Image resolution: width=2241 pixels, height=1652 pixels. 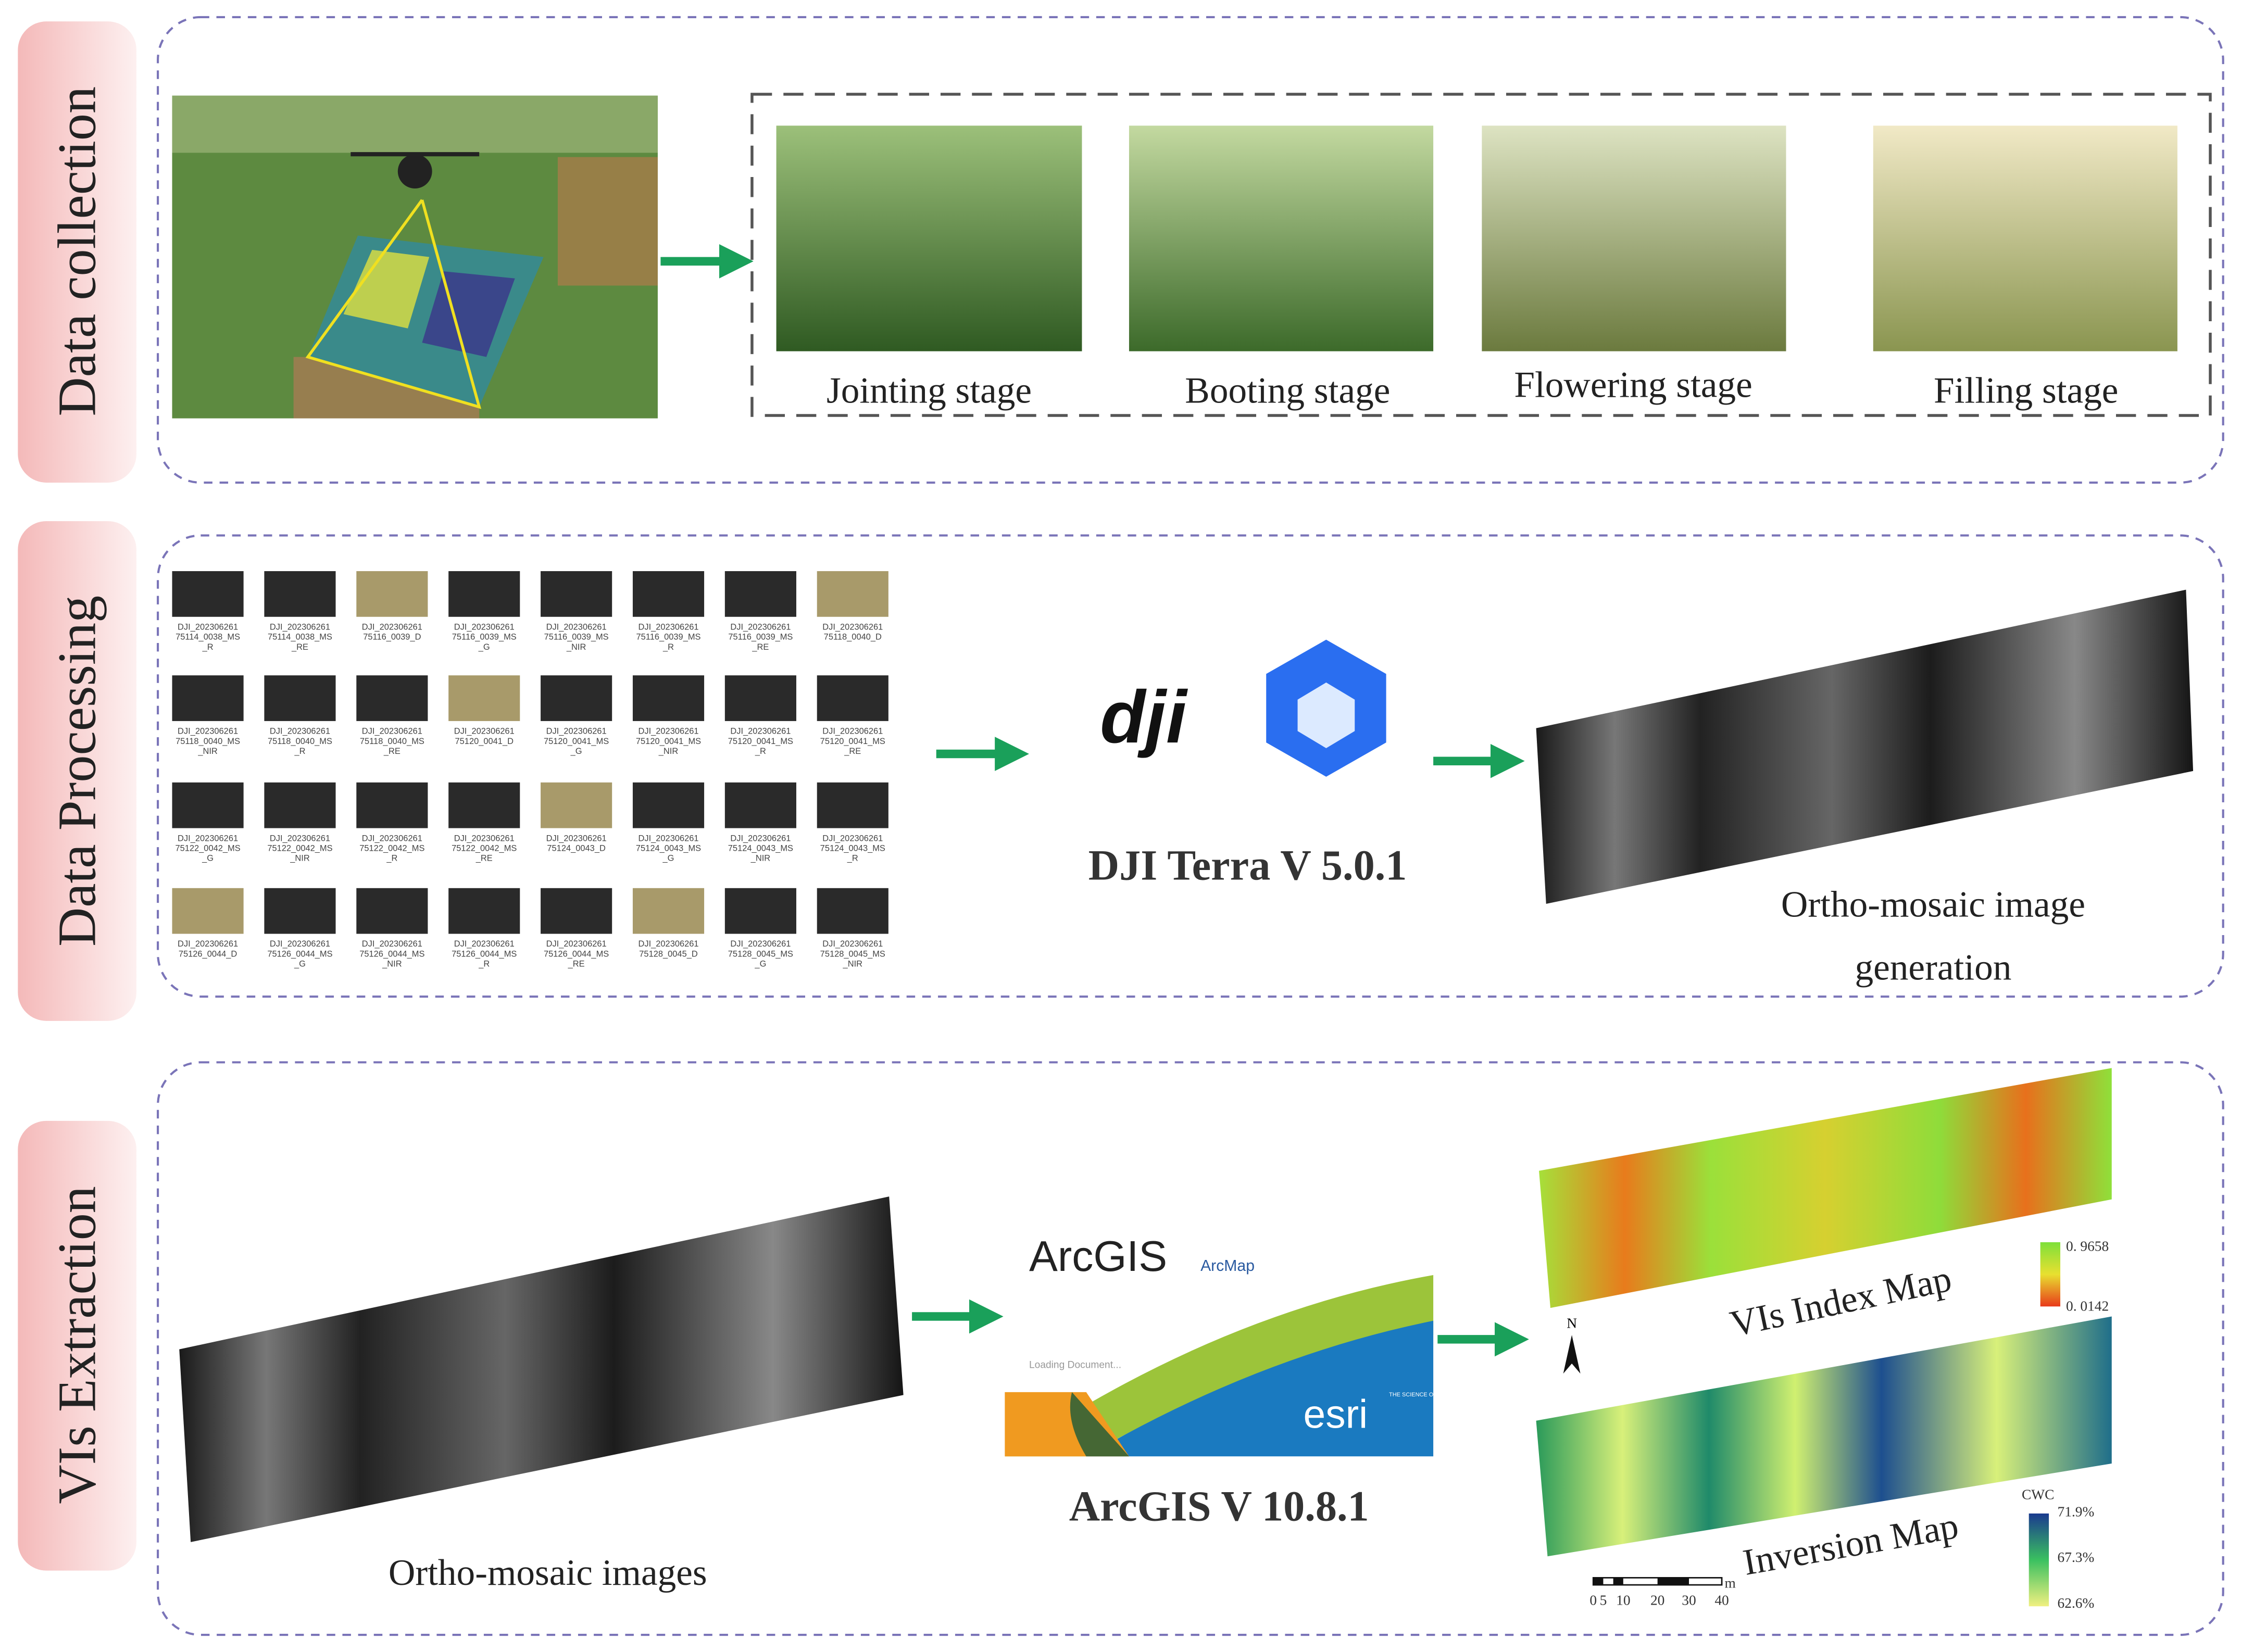 I want to click on legend-min: 0. 0142, so click(x=2087, y=1306).